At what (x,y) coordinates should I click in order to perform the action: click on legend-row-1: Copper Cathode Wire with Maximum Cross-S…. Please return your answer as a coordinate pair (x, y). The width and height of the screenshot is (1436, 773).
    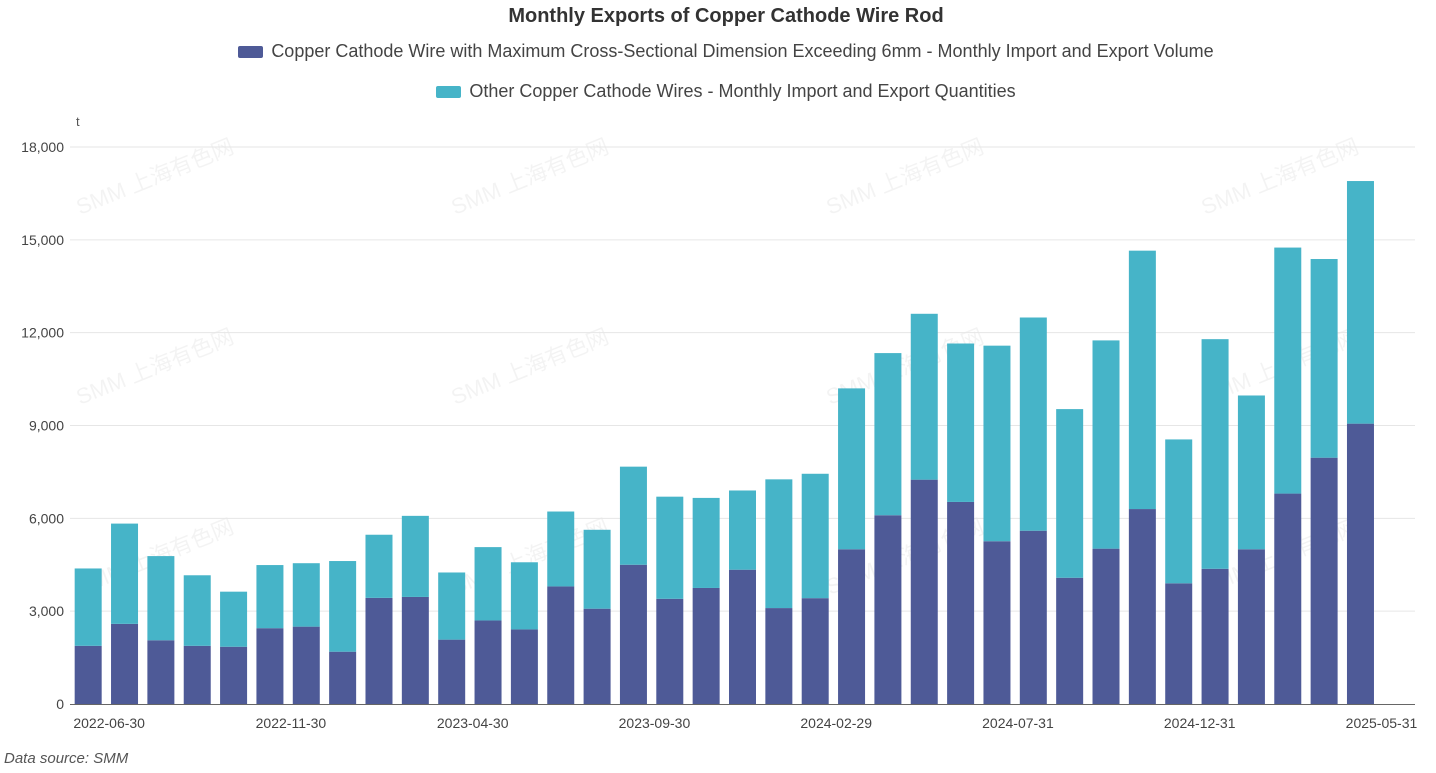
    Looking at the image, I should click on (718, 51).